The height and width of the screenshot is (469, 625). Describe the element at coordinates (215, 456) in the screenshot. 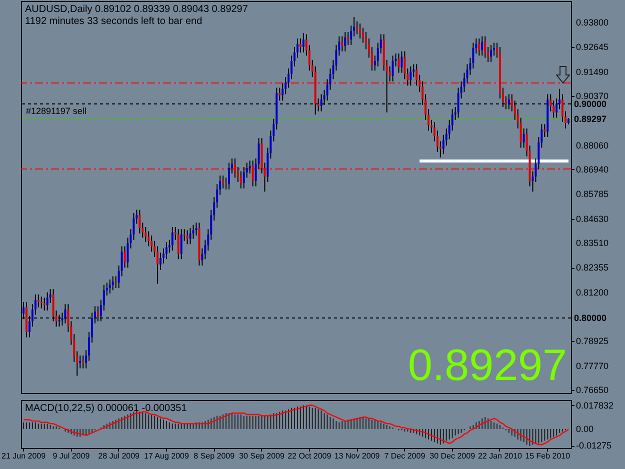

I see `x-tick-label: 8 Sep 2009` at that location.